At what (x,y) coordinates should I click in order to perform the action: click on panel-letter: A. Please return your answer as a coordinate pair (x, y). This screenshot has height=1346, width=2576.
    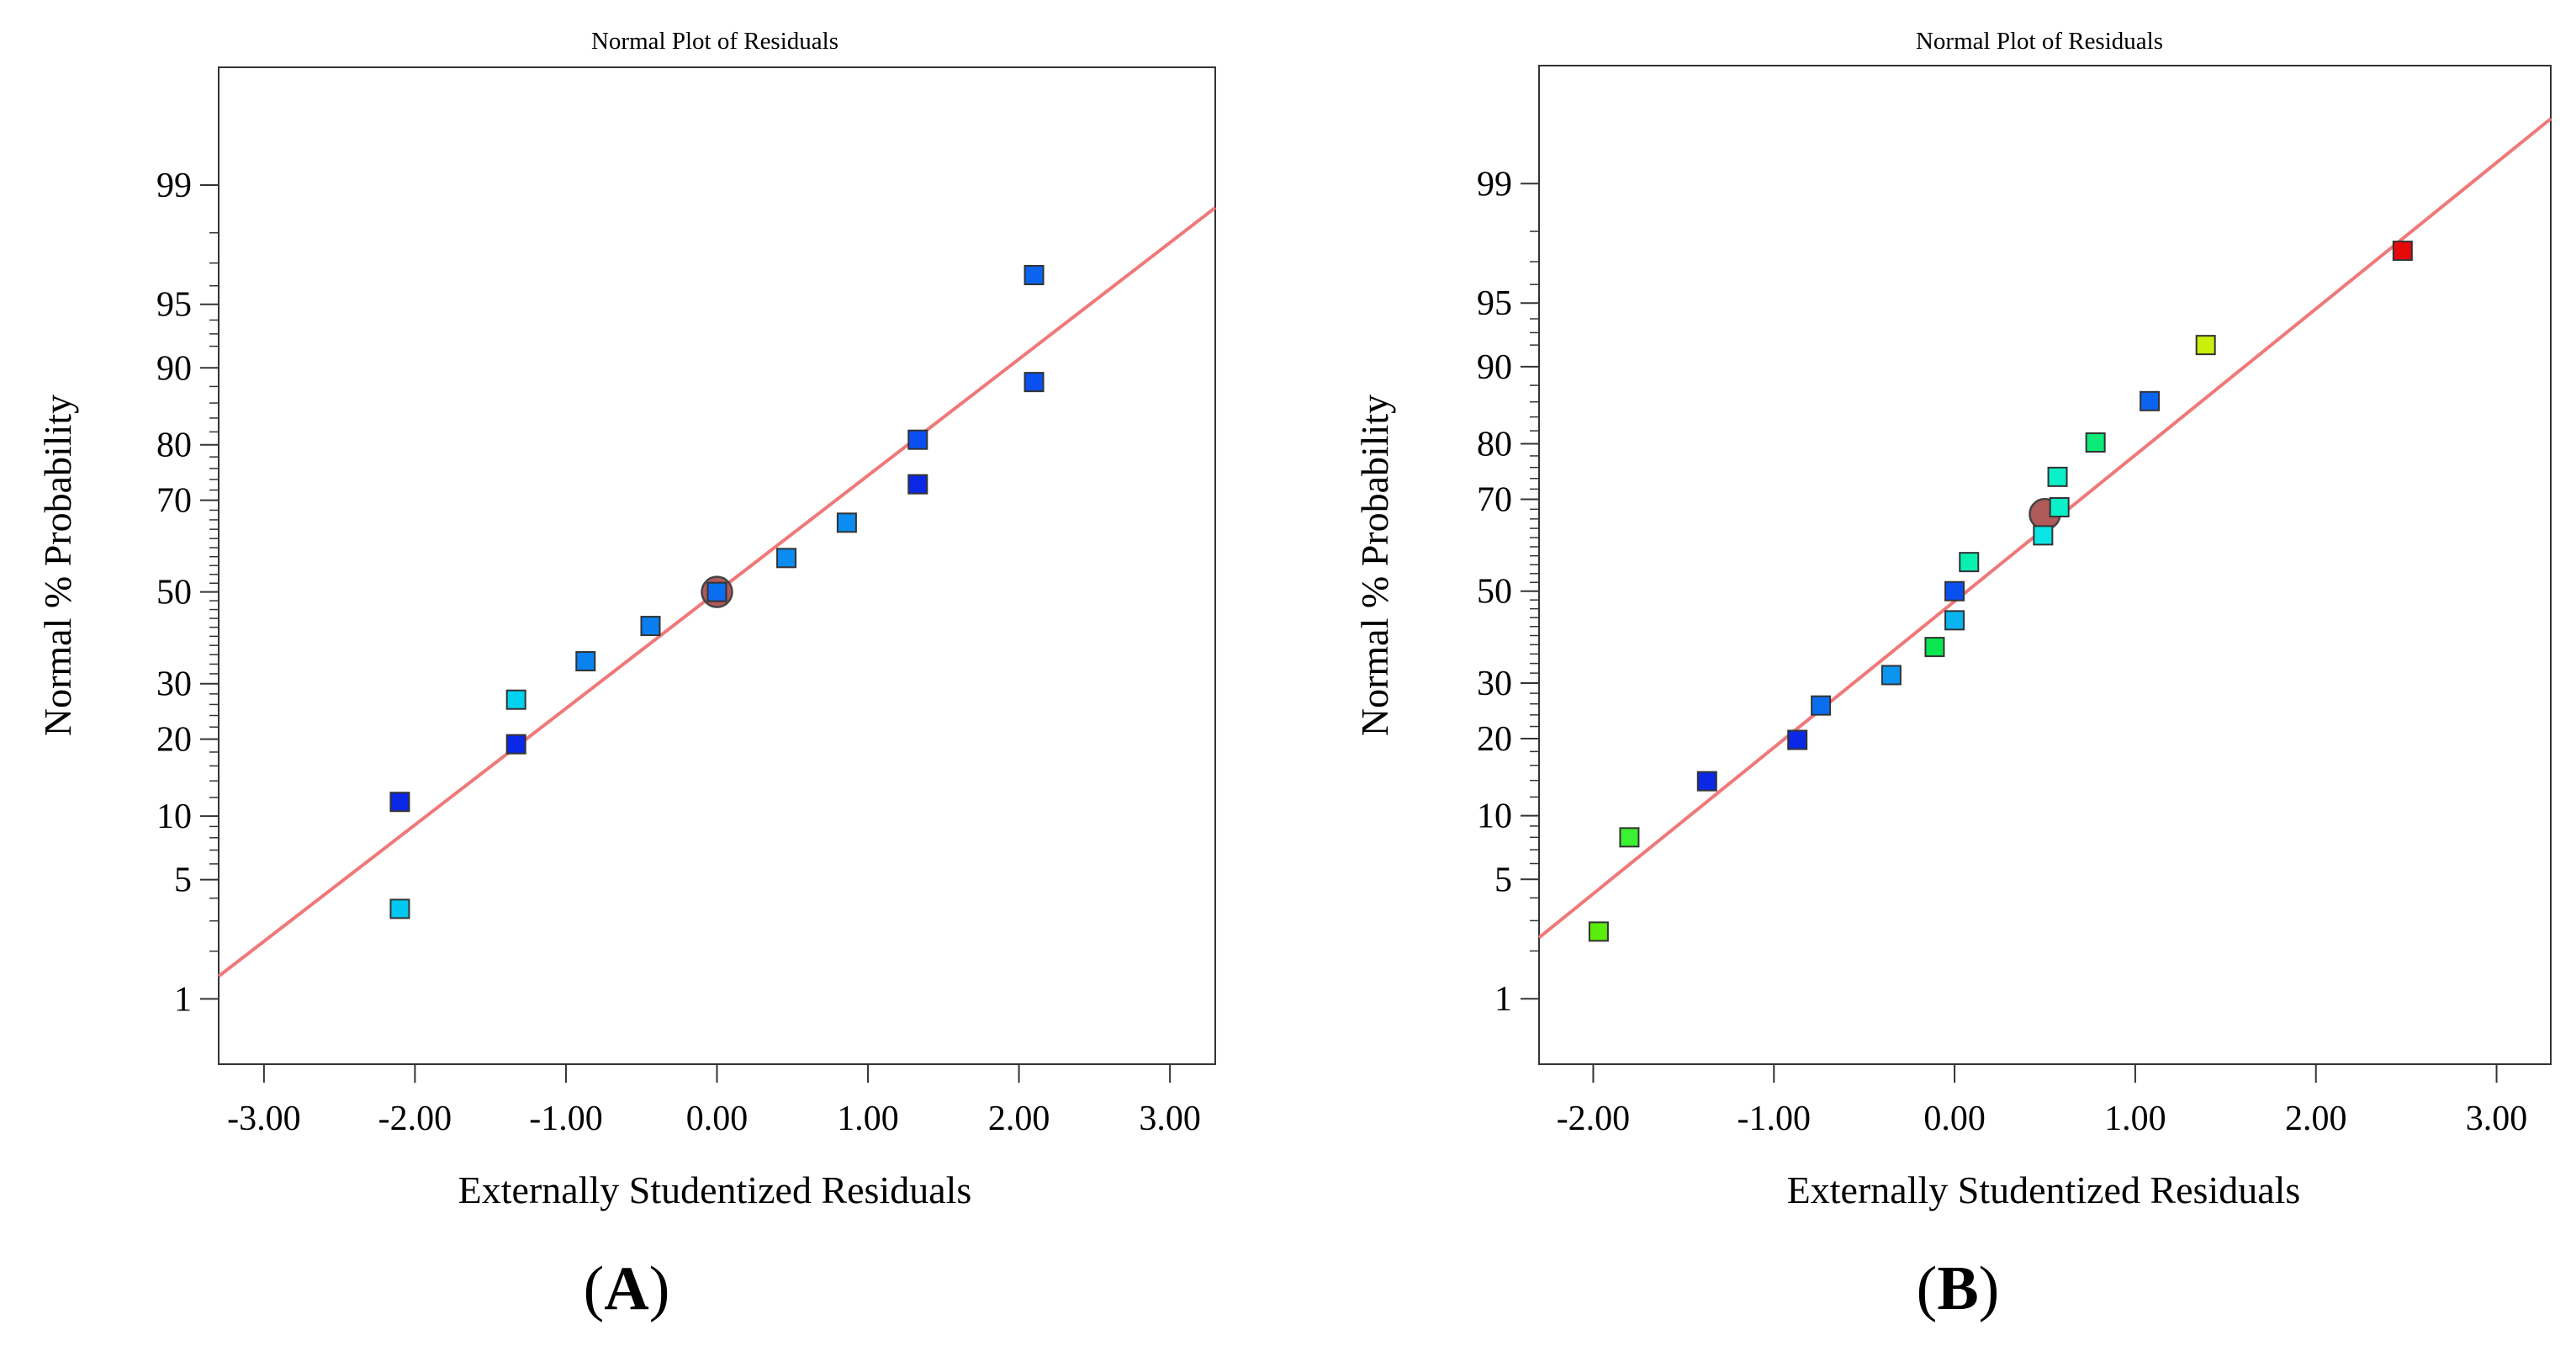
    Looking at the image, I should click on (626, 1289).